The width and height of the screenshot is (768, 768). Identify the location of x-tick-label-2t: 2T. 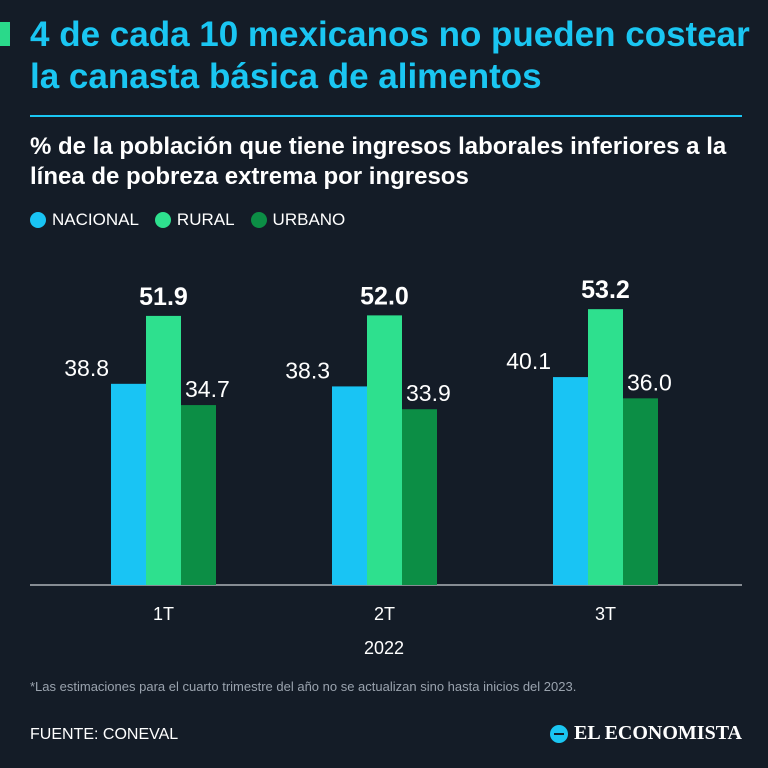
(384, 614).